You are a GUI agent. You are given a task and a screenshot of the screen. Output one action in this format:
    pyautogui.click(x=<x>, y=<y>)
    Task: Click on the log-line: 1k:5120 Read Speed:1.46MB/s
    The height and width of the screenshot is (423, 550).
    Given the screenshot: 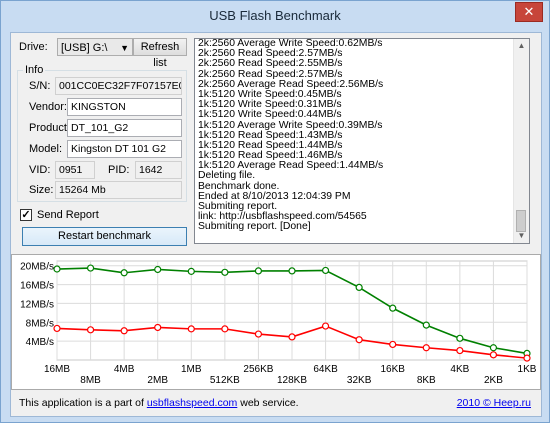 What is the action you would take?
    pyautogui.click(x=270, y=156)
    